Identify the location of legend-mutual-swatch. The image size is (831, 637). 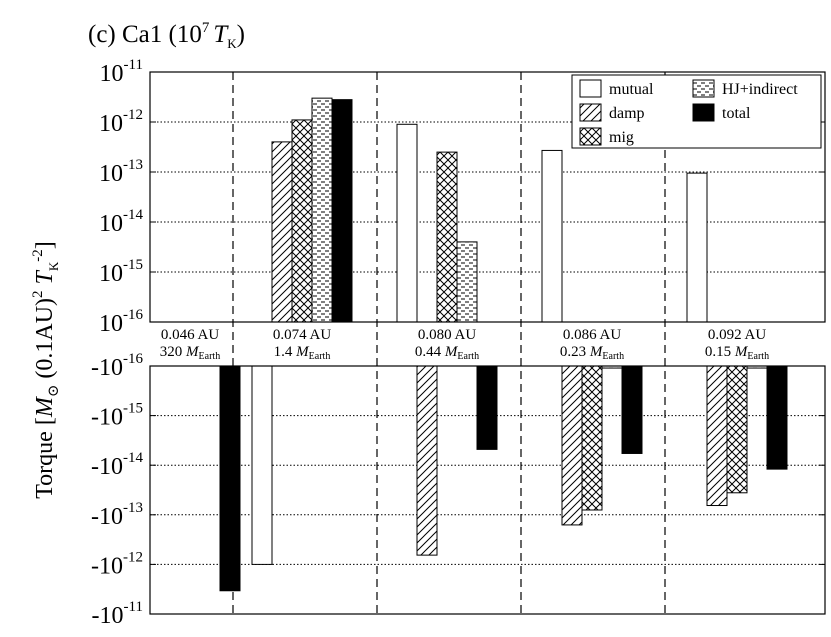
(590, 88).